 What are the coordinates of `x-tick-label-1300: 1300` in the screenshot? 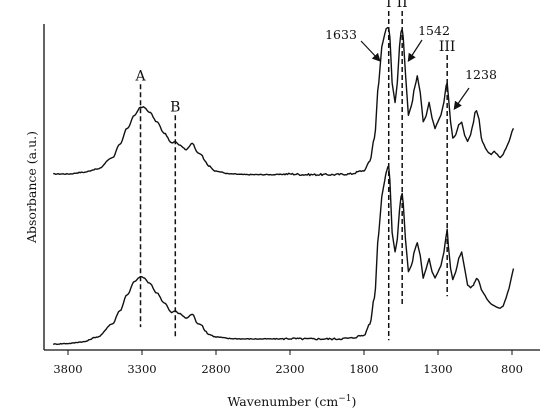 It's located at (437, 369).